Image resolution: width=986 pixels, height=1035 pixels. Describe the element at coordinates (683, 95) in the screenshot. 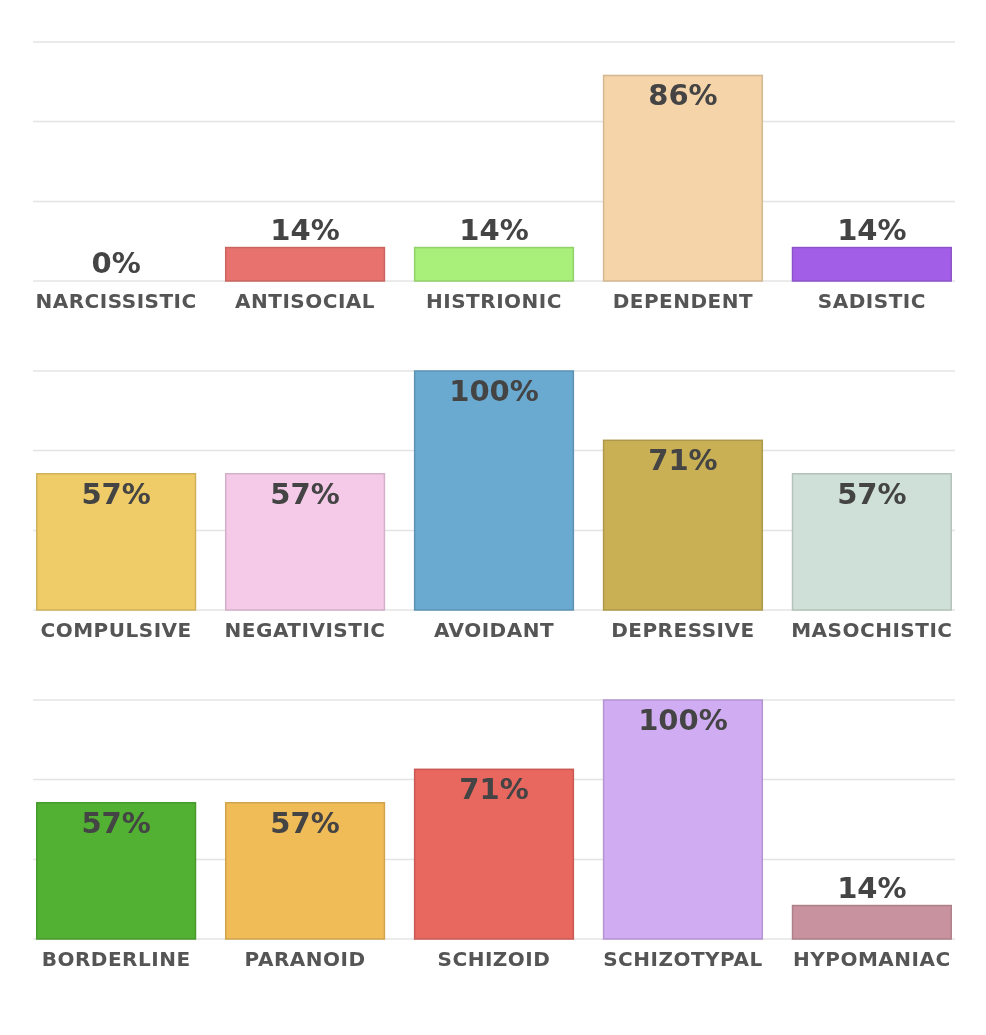

I see `data-label: 86%` at that location.